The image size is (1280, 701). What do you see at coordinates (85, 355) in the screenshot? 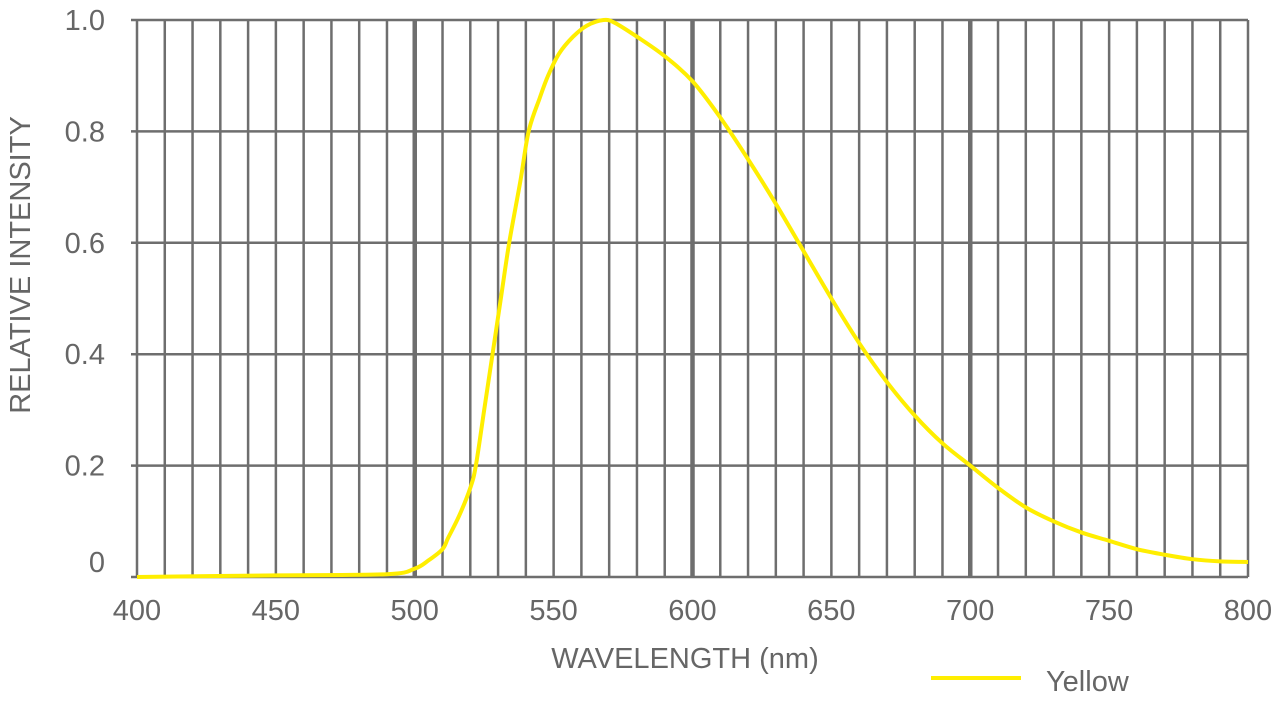
I see `y-tick-label: 0.4` at bounding box center [85, 355].